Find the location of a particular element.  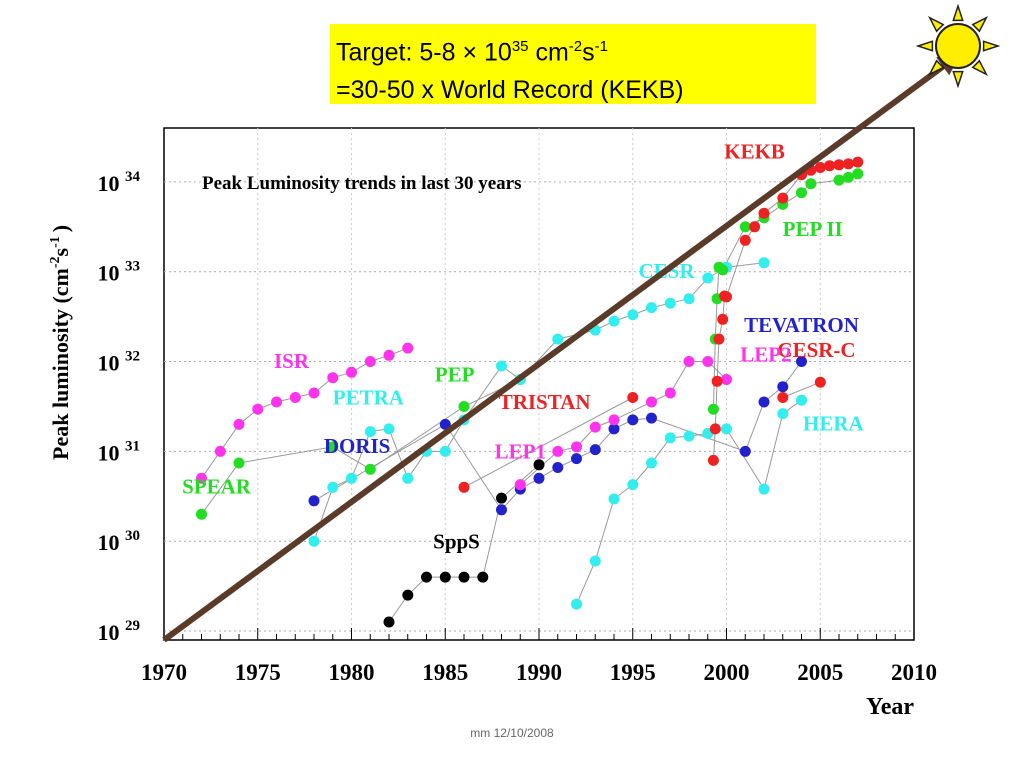

x-tick-label: 1970 is located at coordinates (164, 672).